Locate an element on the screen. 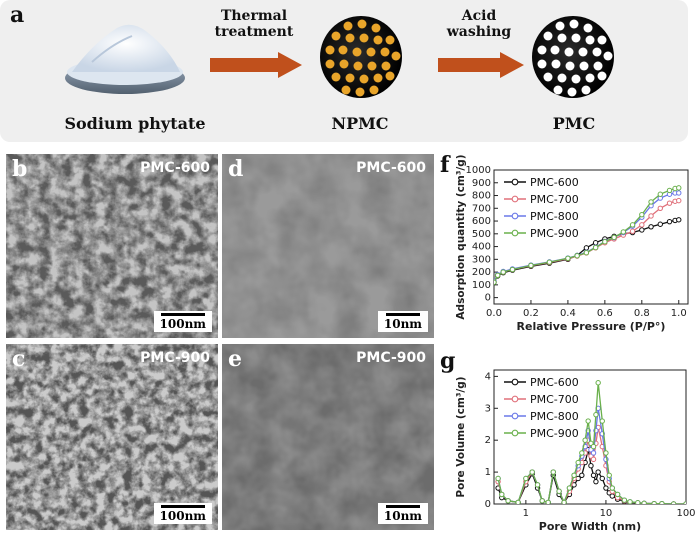 This screenshot has width=700, height=540. panel-label-c: c is located at coordinates (19, 359).